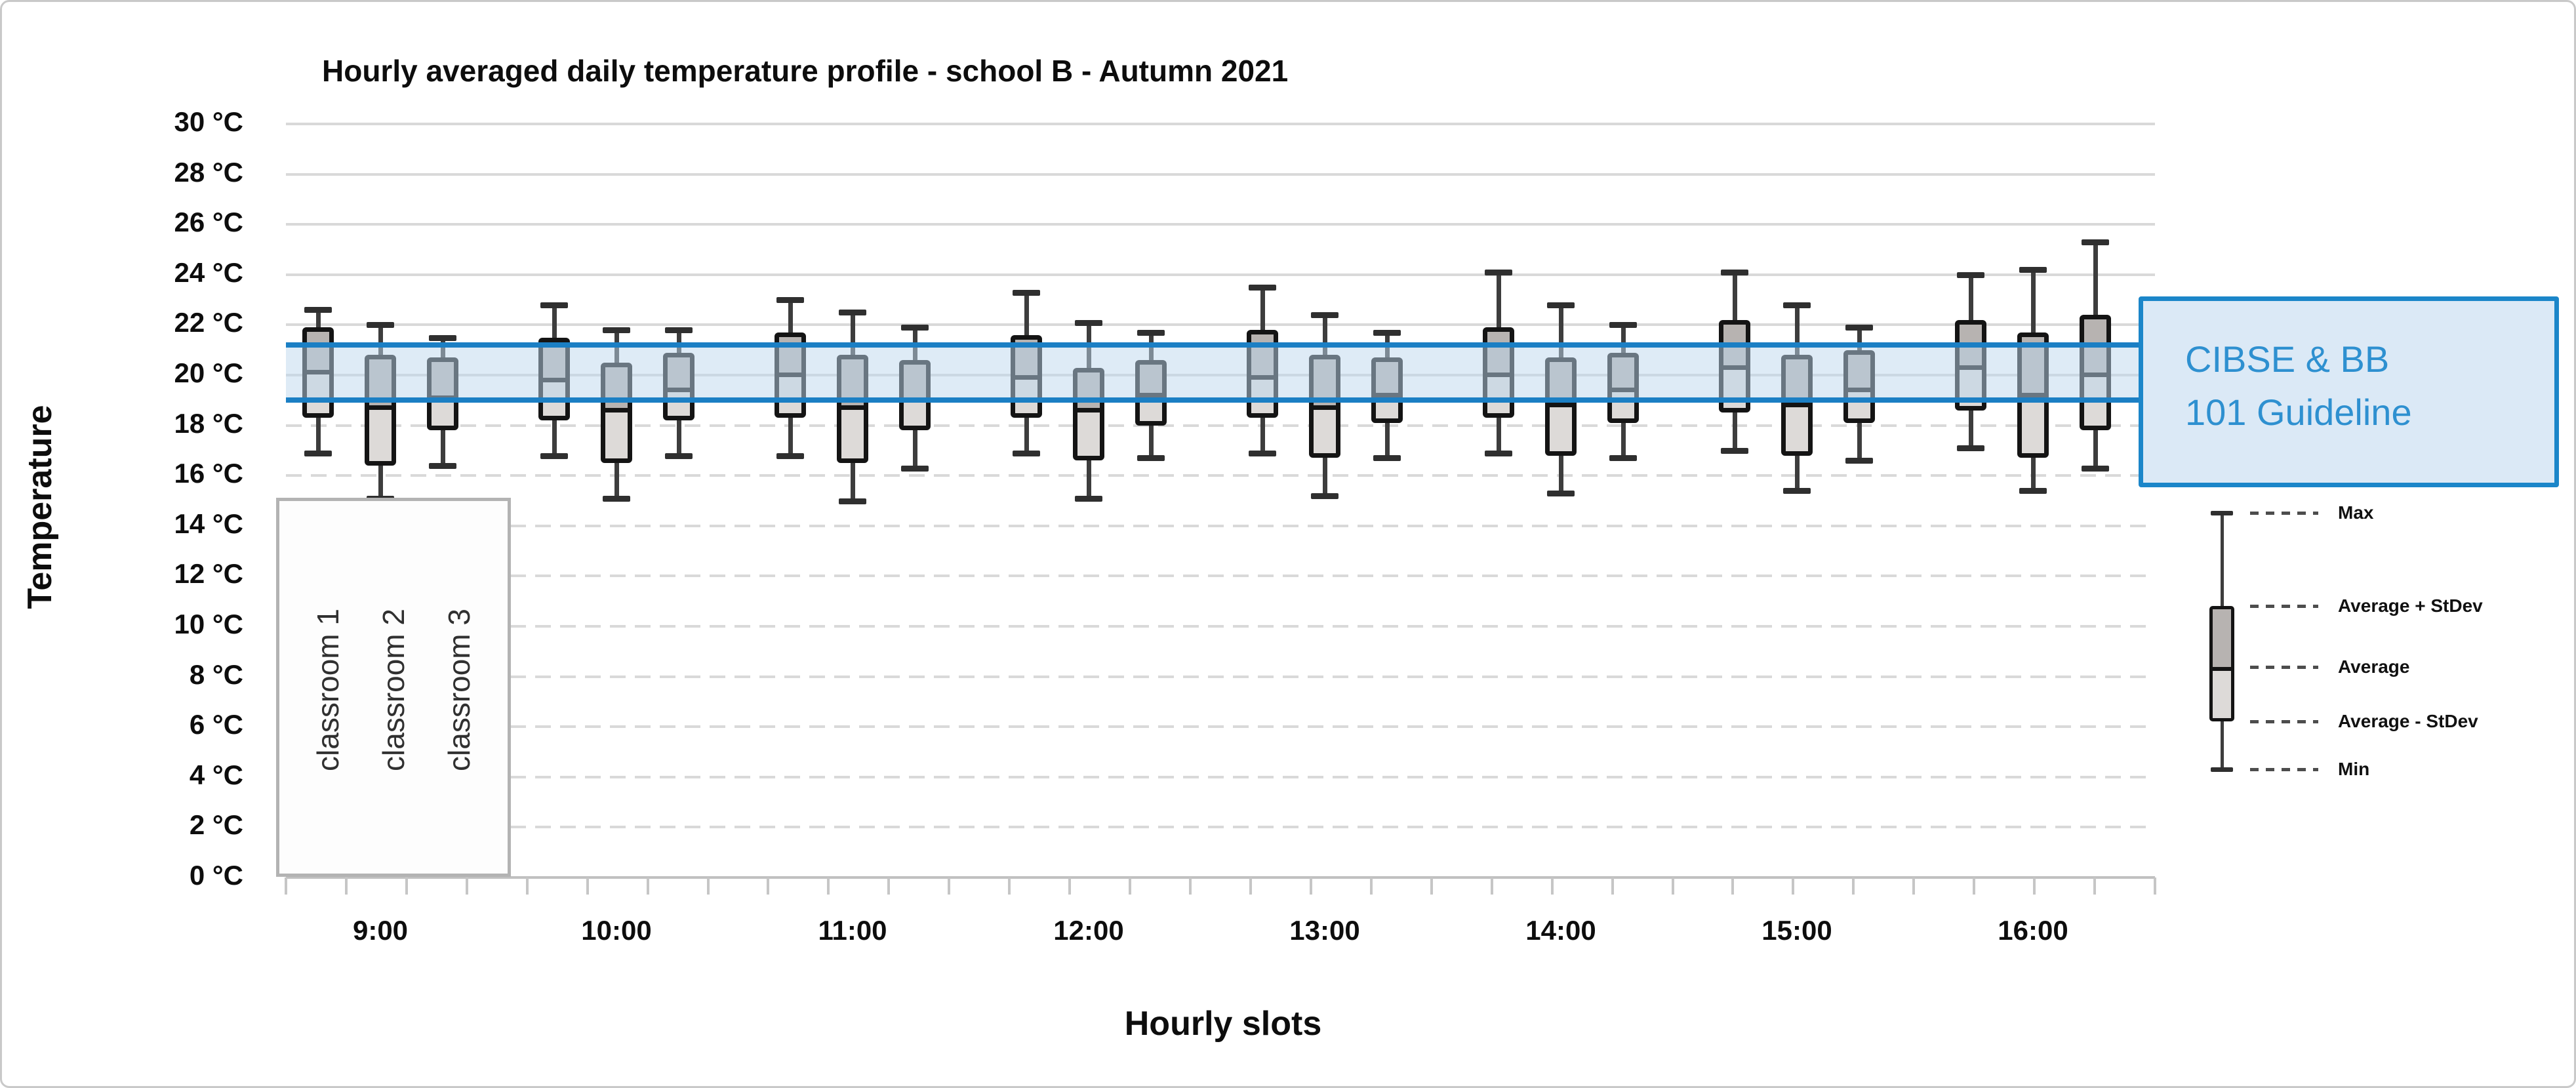  I want to click on classroom-2-1600-upper-seg, so click(2033, 364).